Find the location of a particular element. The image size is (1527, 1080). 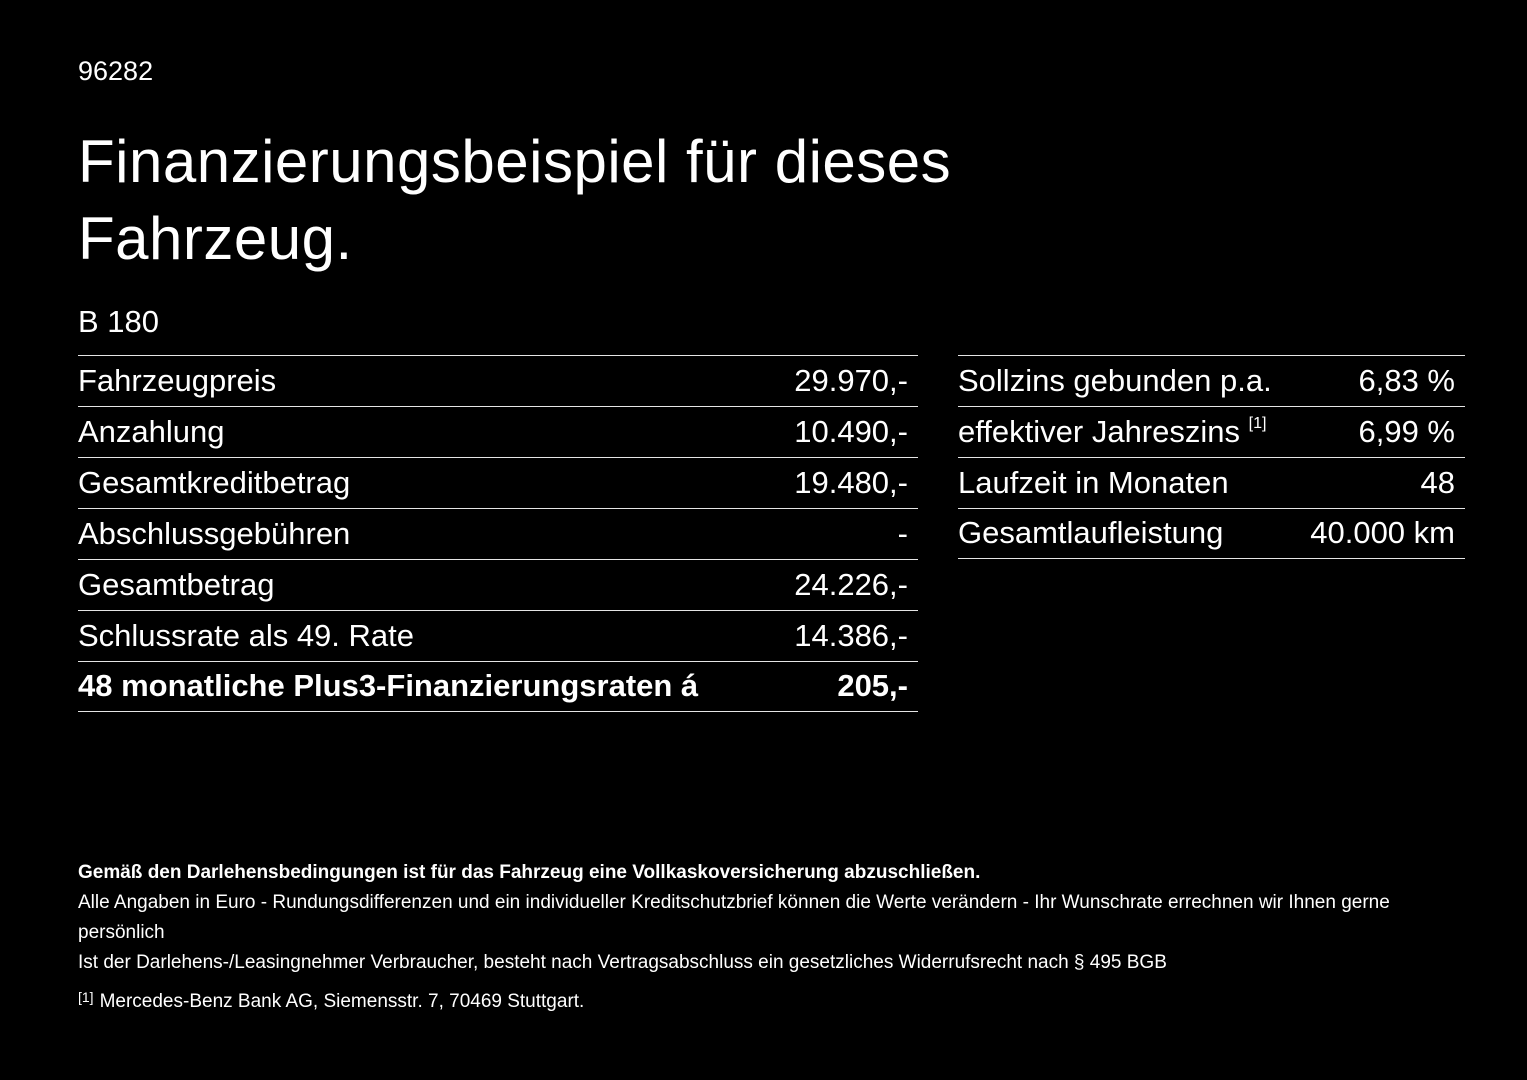

row-laufzeit: Laufzeit in Monaten 48 is located at coordinates (1211, 482).